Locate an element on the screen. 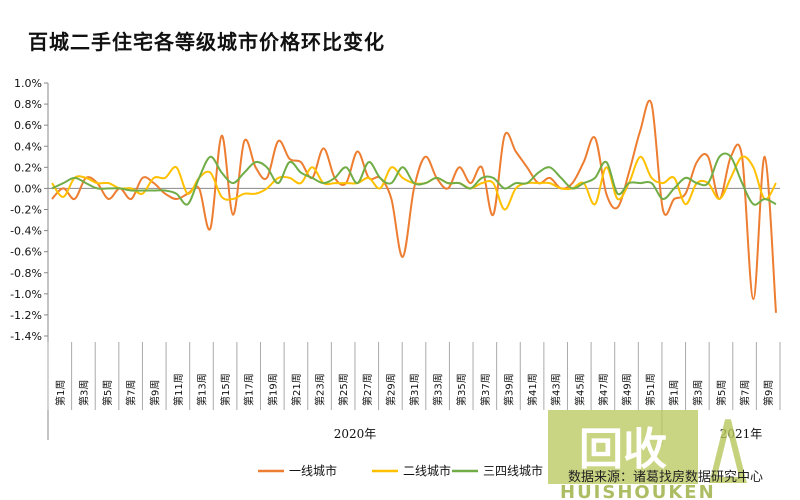  y-tick-label: 0.2% is located at coordinates (28, 167).